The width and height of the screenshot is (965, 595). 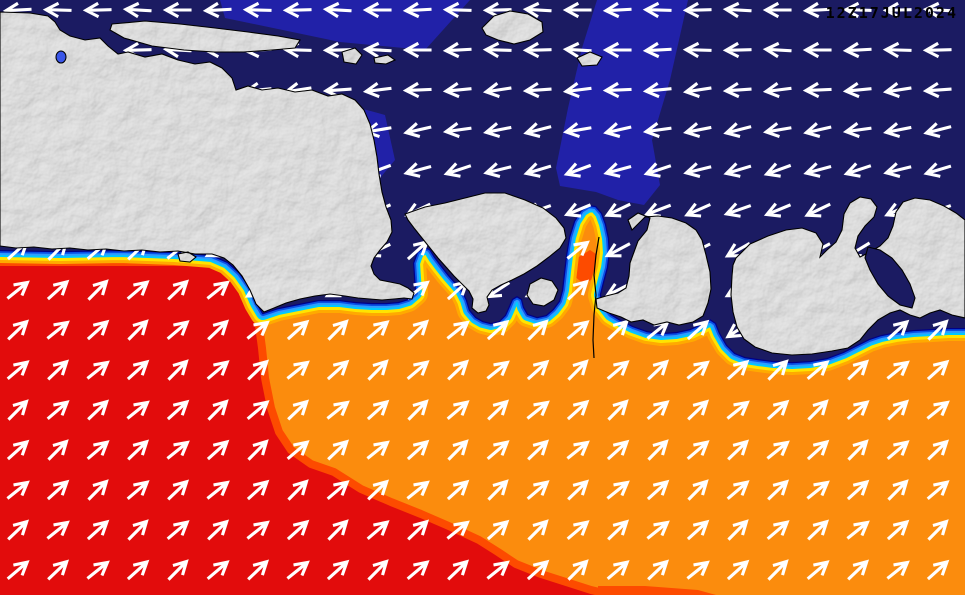 What do you see at coordinates (385, 59) in the screenshot?
I see `island-kangean-mid-coastline` at bounding box center [385, 59].